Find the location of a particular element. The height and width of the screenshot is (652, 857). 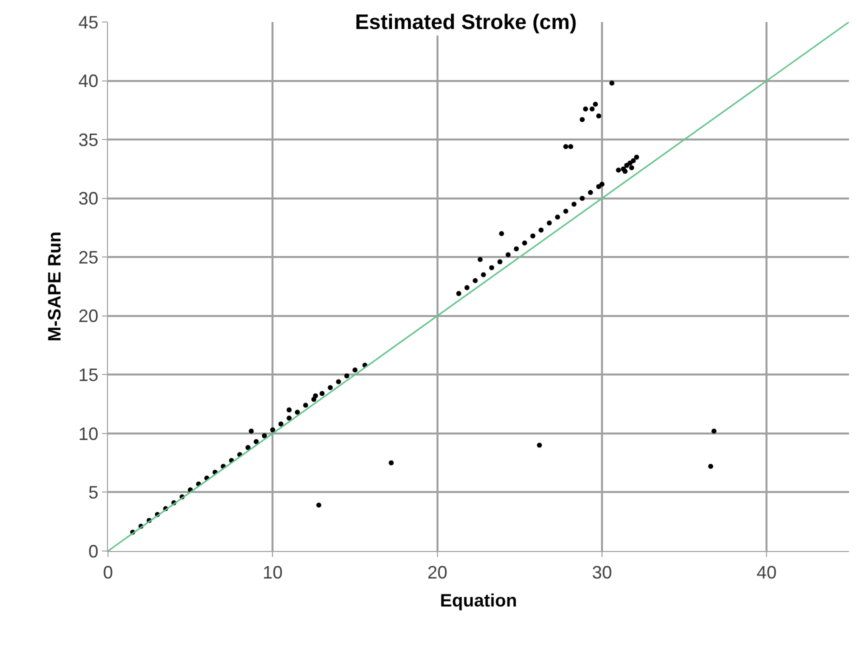

y-tick-label: 10 is located at coordinates (88, 434).